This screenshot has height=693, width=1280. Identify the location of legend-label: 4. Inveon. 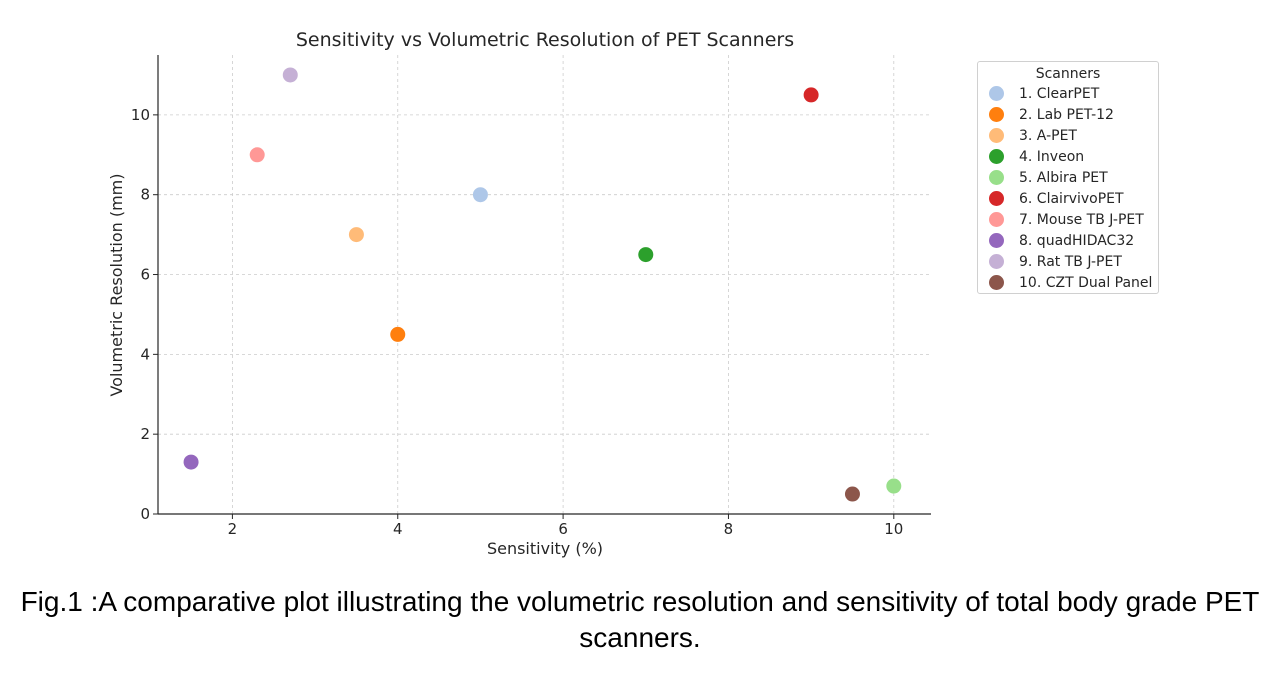
(1052, 156).